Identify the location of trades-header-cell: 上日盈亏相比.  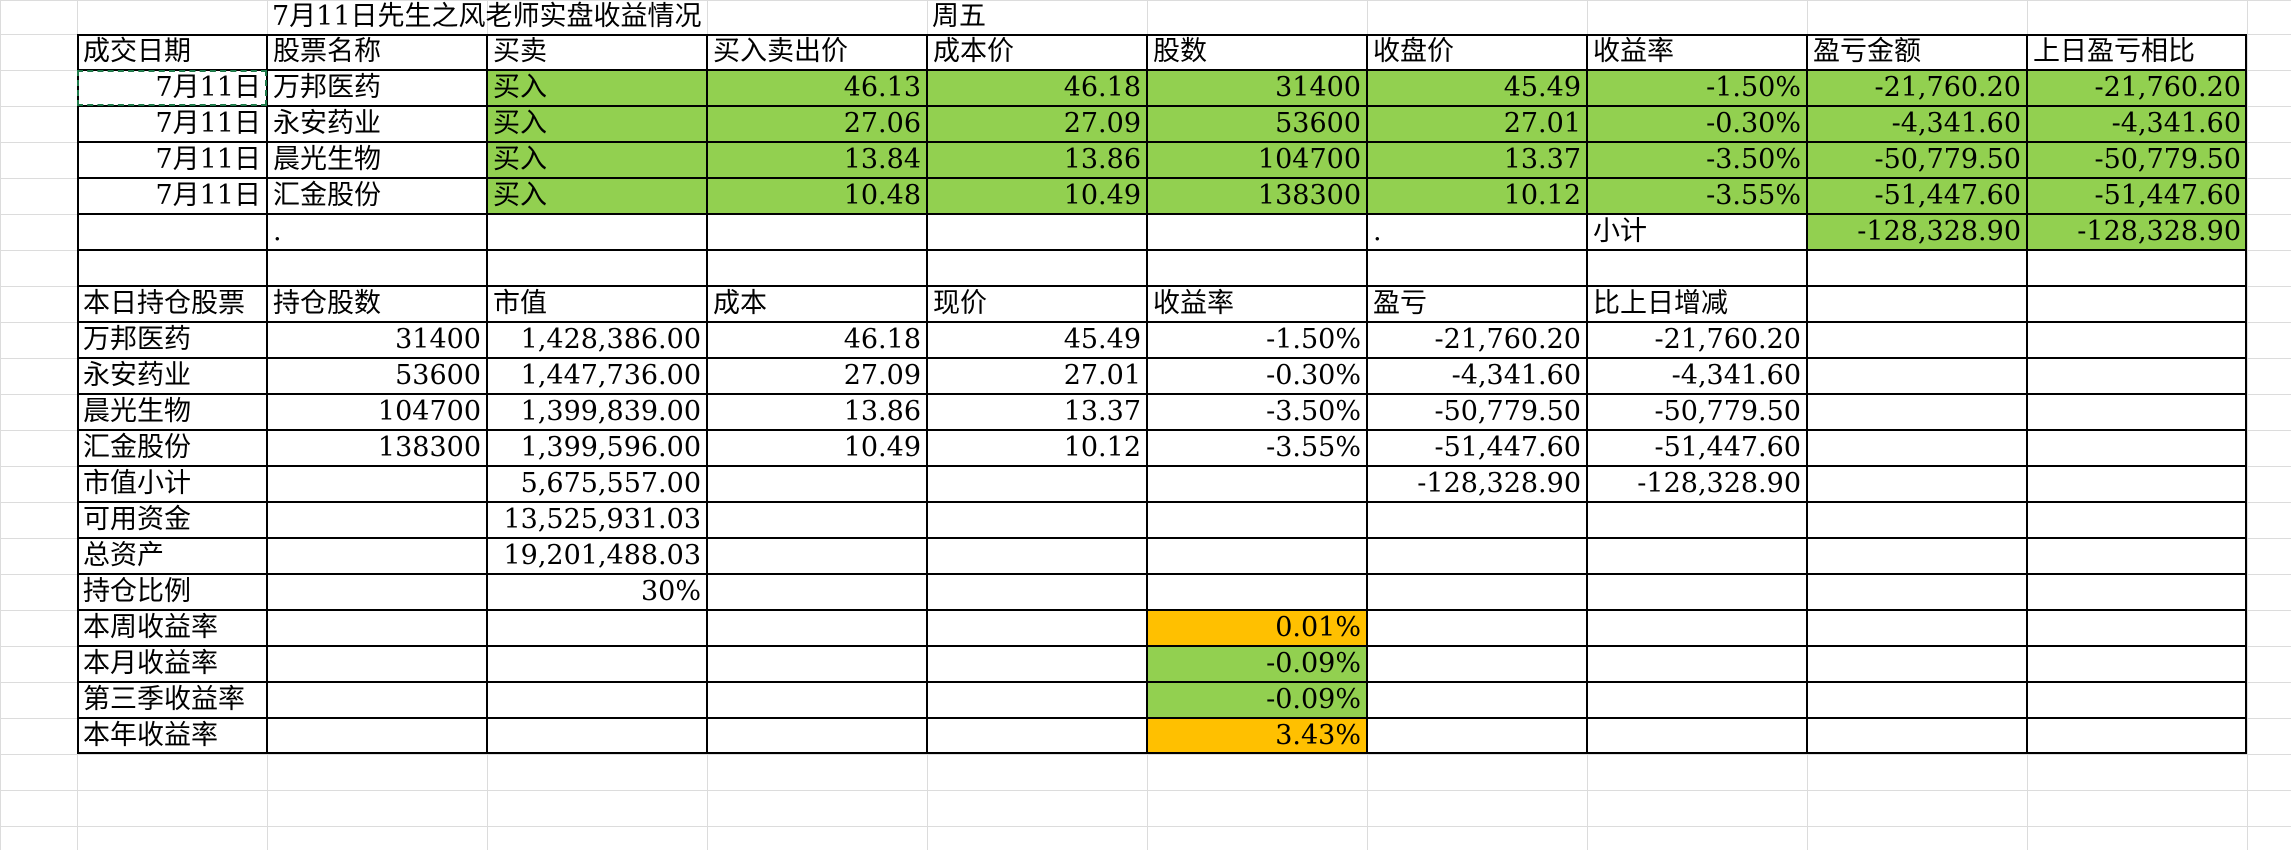
(2137, 52).